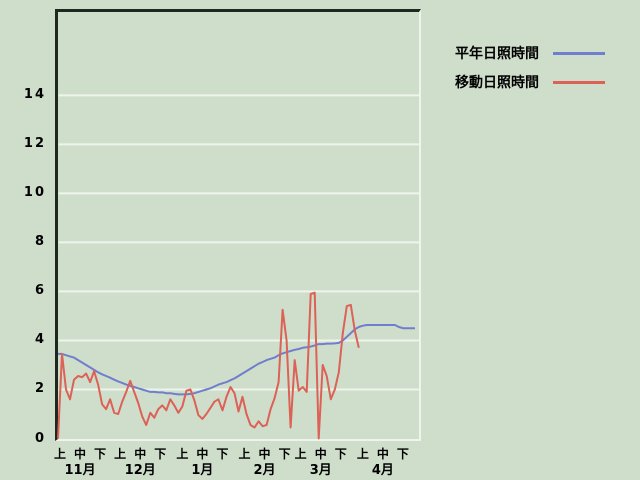 The height and width of the screenshot is (480, 640). Describe the element at coordinates (402, 454) in the screenshot. I see `x-tick-4月-下: 下` at that location.